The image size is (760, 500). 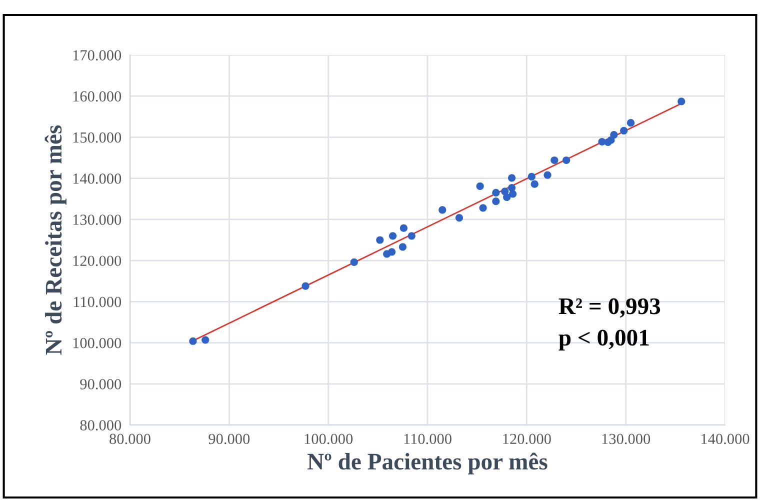 What do you see at coordinates (97, 178) in the screenshot?
I see `y-tick-label: 140.000` at bounding box center [97, 178].